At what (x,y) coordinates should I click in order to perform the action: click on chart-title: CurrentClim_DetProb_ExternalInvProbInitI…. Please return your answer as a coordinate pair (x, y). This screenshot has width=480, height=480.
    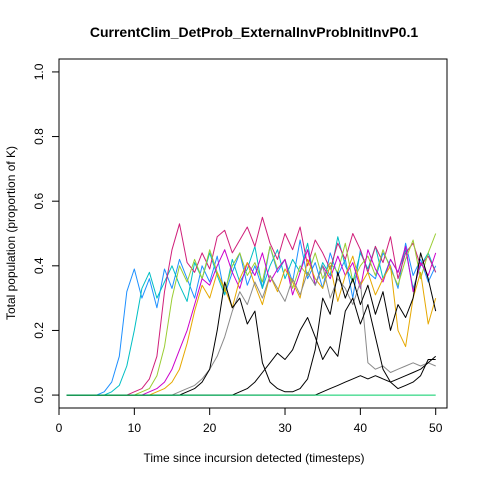
    Looking at the image, I should click on (254, 32).